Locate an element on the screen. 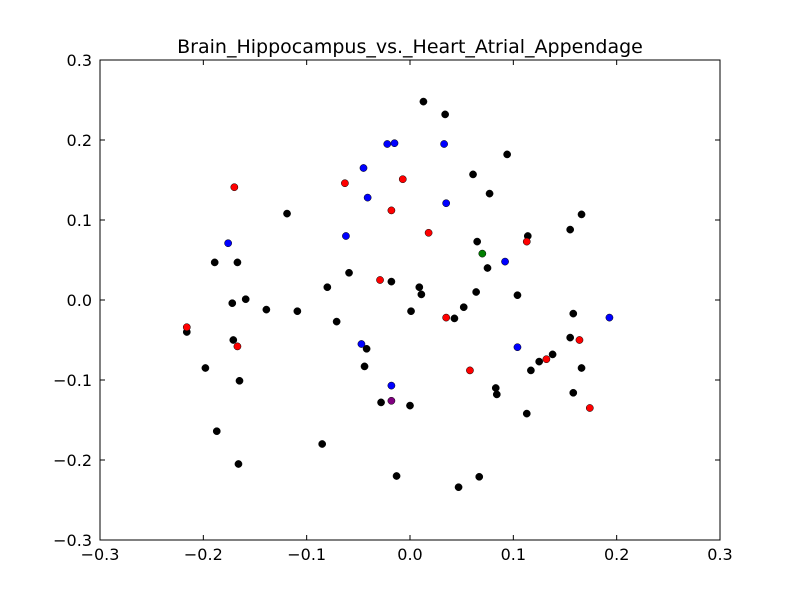  y-tick-label: 0.2 is located at coordinates (79, 140).